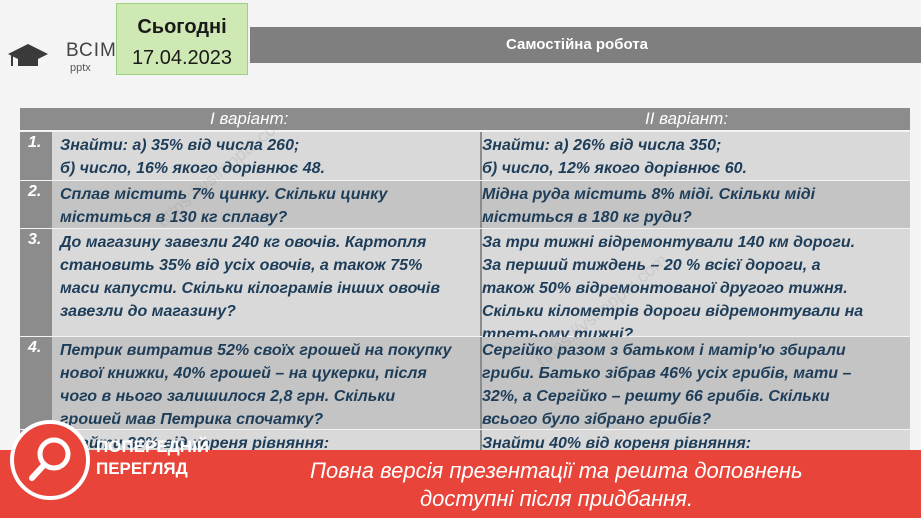 The width and height of the screenshot is (921, 518). Describe the element at coordinates (153, 446) in the screenshot. I see `preview-label-1: ПОПЕРЕДНІЙ` at that location.